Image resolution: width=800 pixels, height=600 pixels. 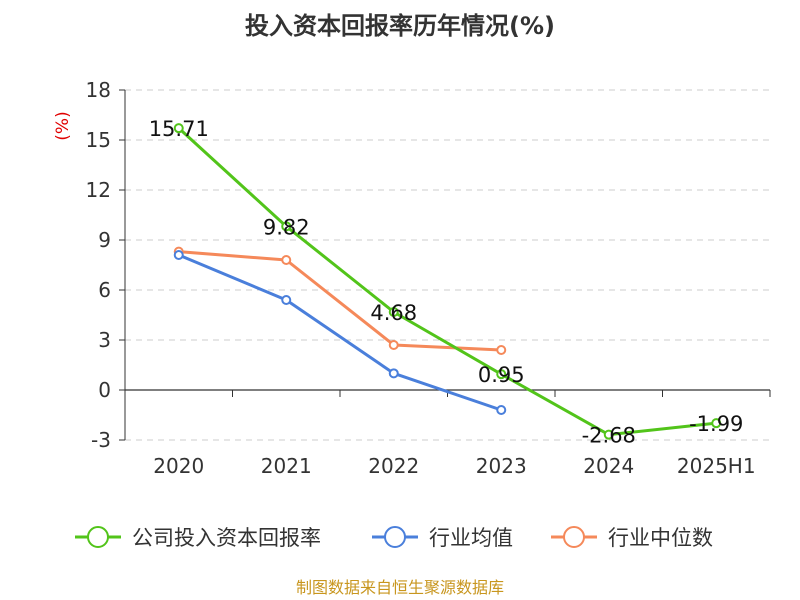 I want to click on y-axis-label: (%), so click(x=63, y=125).